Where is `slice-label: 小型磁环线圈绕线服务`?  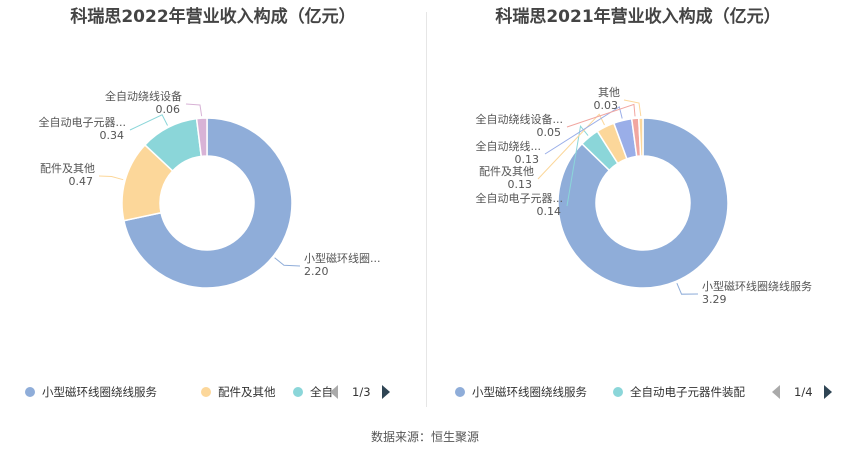
slice-label: 小型磁环线圈绕线服务 is located at coordinates (757, 286).